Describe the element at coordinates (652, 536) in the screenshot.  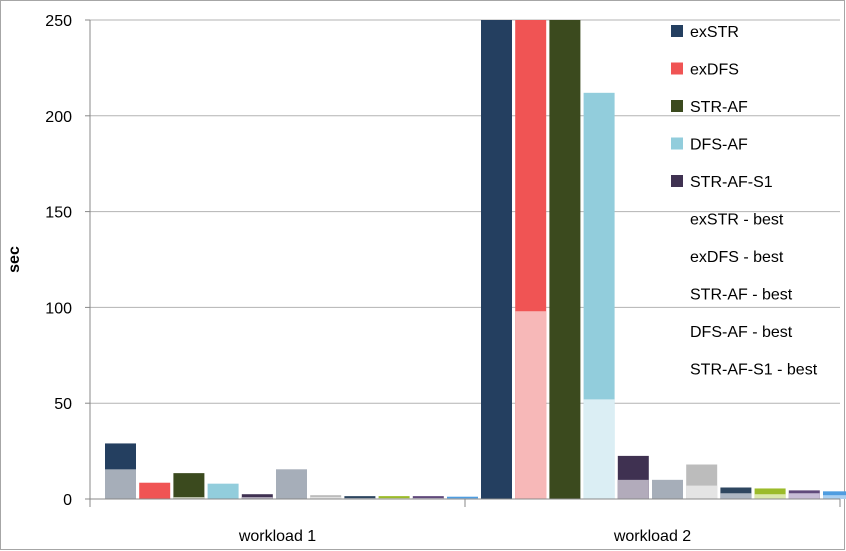
I see `x-category-label: workload 2` at that location.